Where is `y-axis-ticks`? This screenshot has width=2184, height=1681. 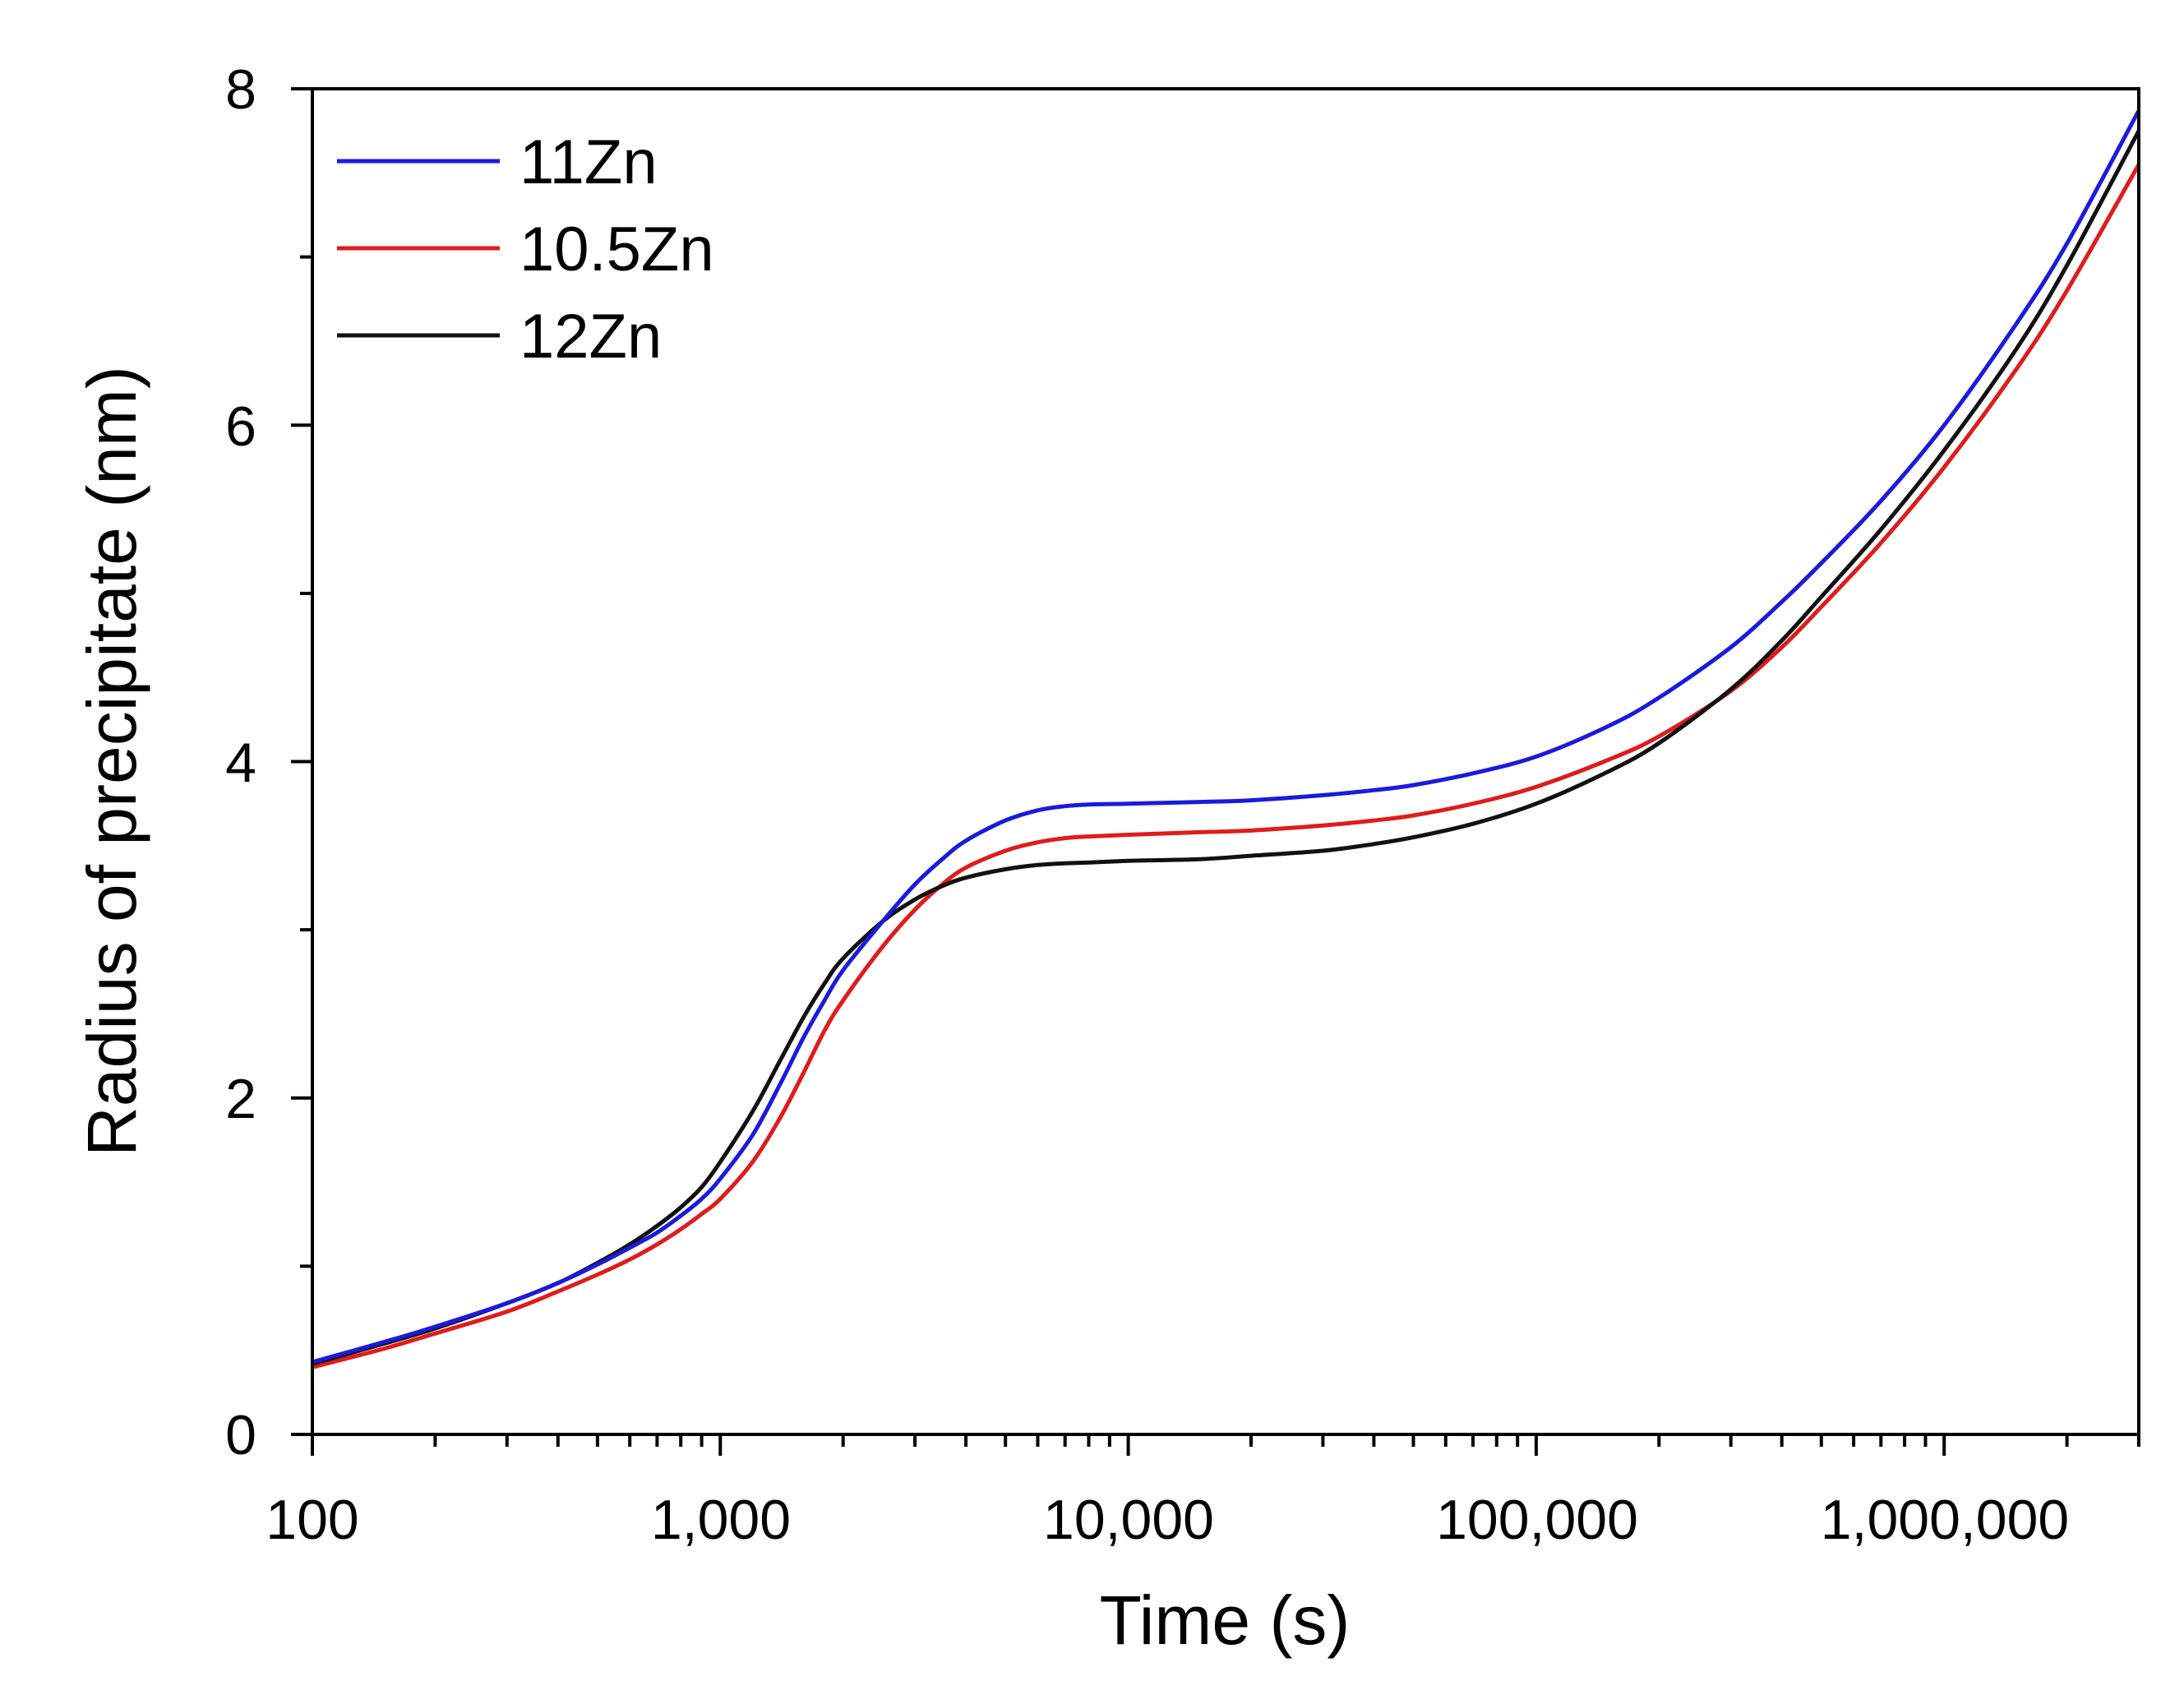 y-axis-ticks is located at coordinates (301, 761).